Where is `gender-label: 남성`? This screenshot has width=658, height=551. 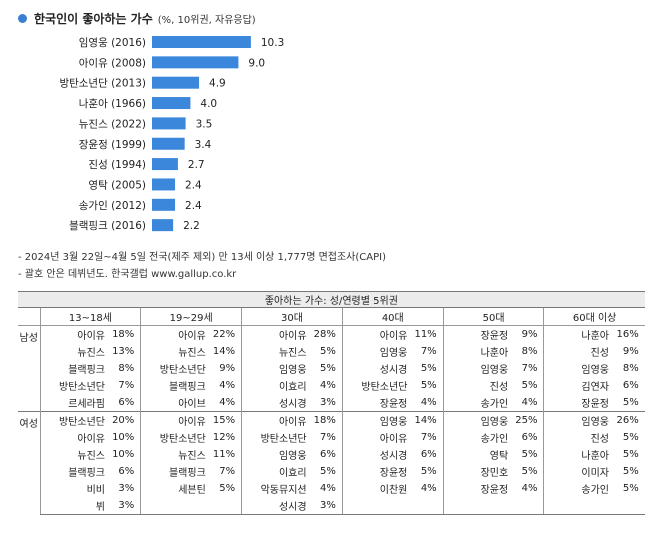
gender-label: 남성 is located at coordinates (29, 368).